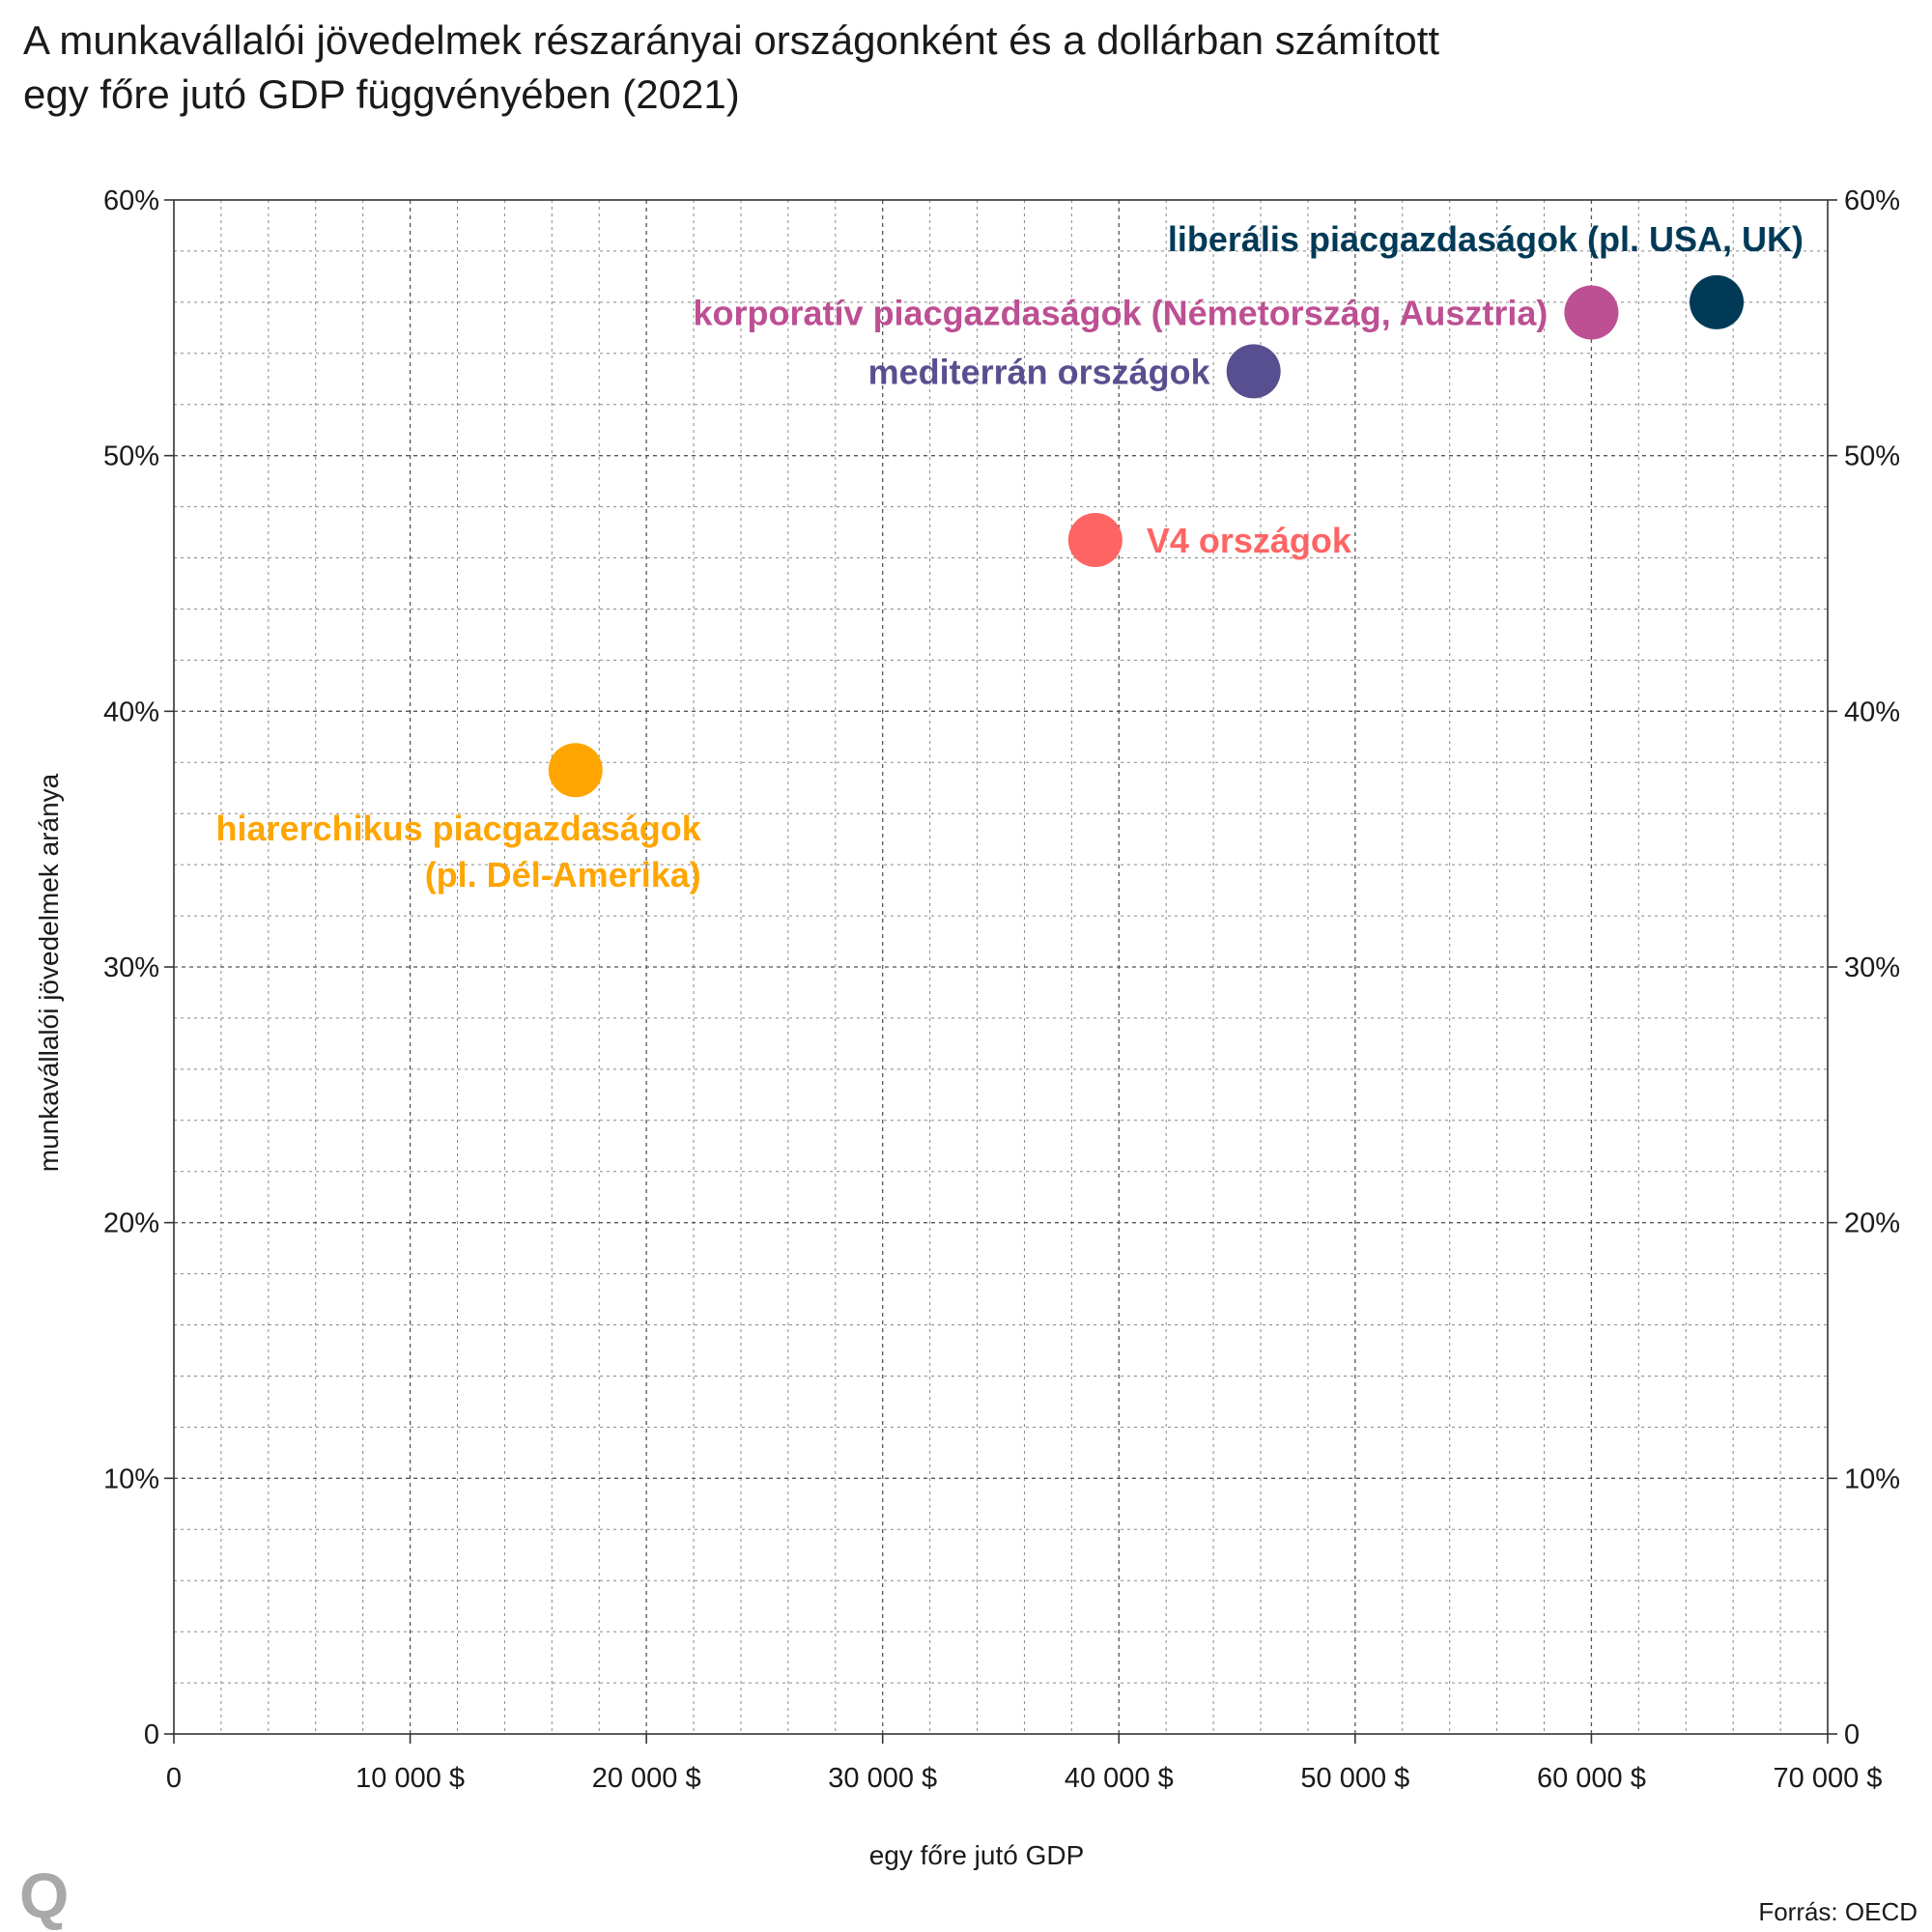 This screenshot has height=1932, width=1932. I want to click on source-note: Forrás: OECD, so click(1838, 1911).